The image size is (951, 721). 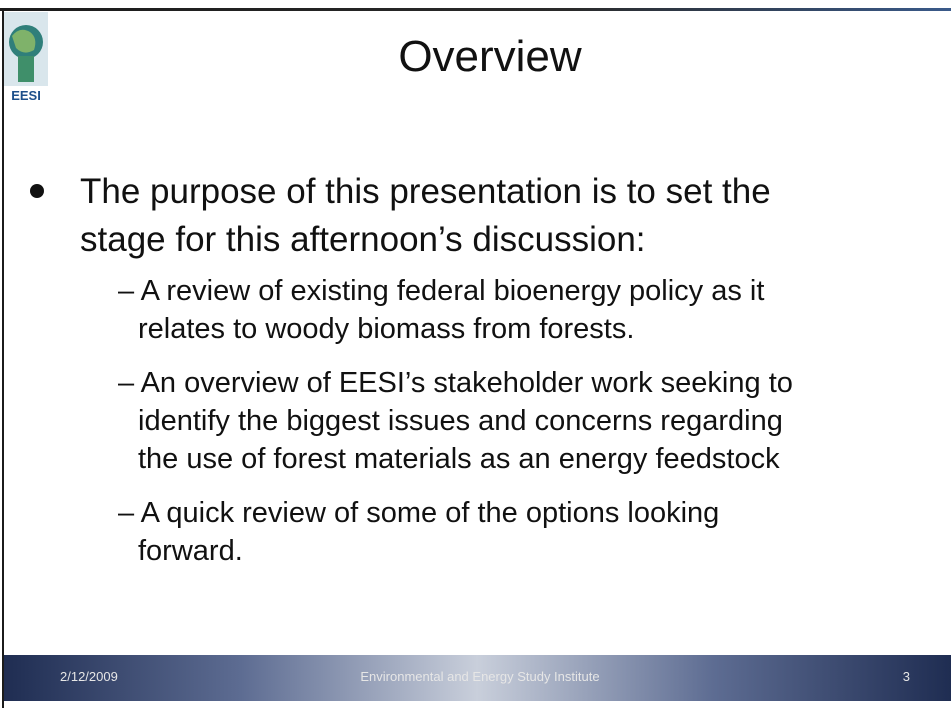 I want to click on footer-bar, so click(x=477, y=678).